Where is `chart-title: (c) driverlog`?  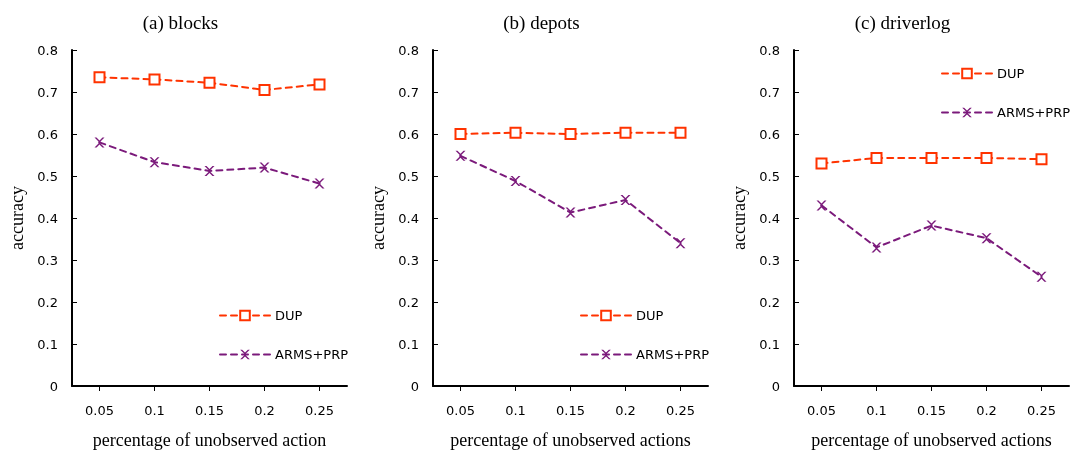 chart-title: (c) driverlog is located at coordinates (902, 23).